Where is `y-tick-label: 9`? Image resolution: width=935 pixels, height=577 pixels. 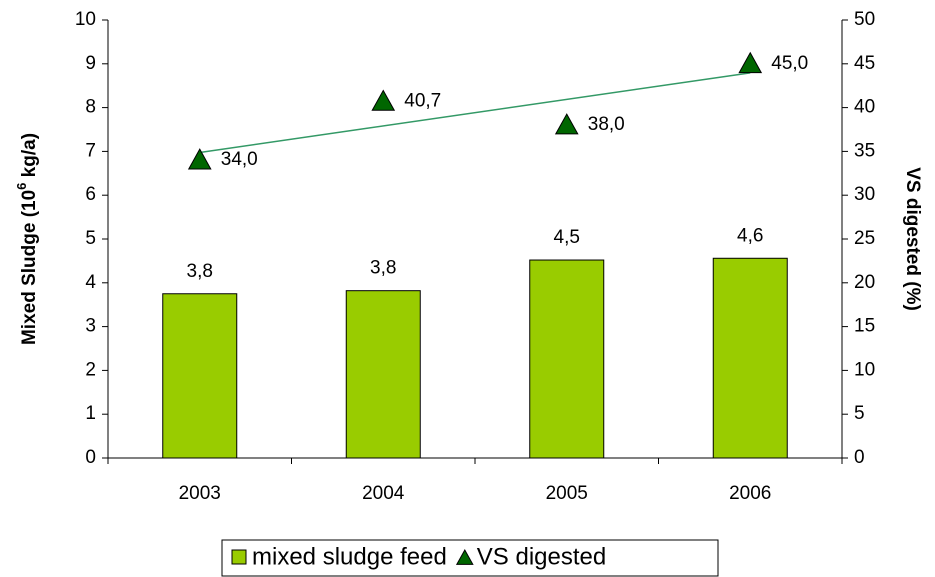 y-tick-label: 9 is located at coordinates (90, 63).